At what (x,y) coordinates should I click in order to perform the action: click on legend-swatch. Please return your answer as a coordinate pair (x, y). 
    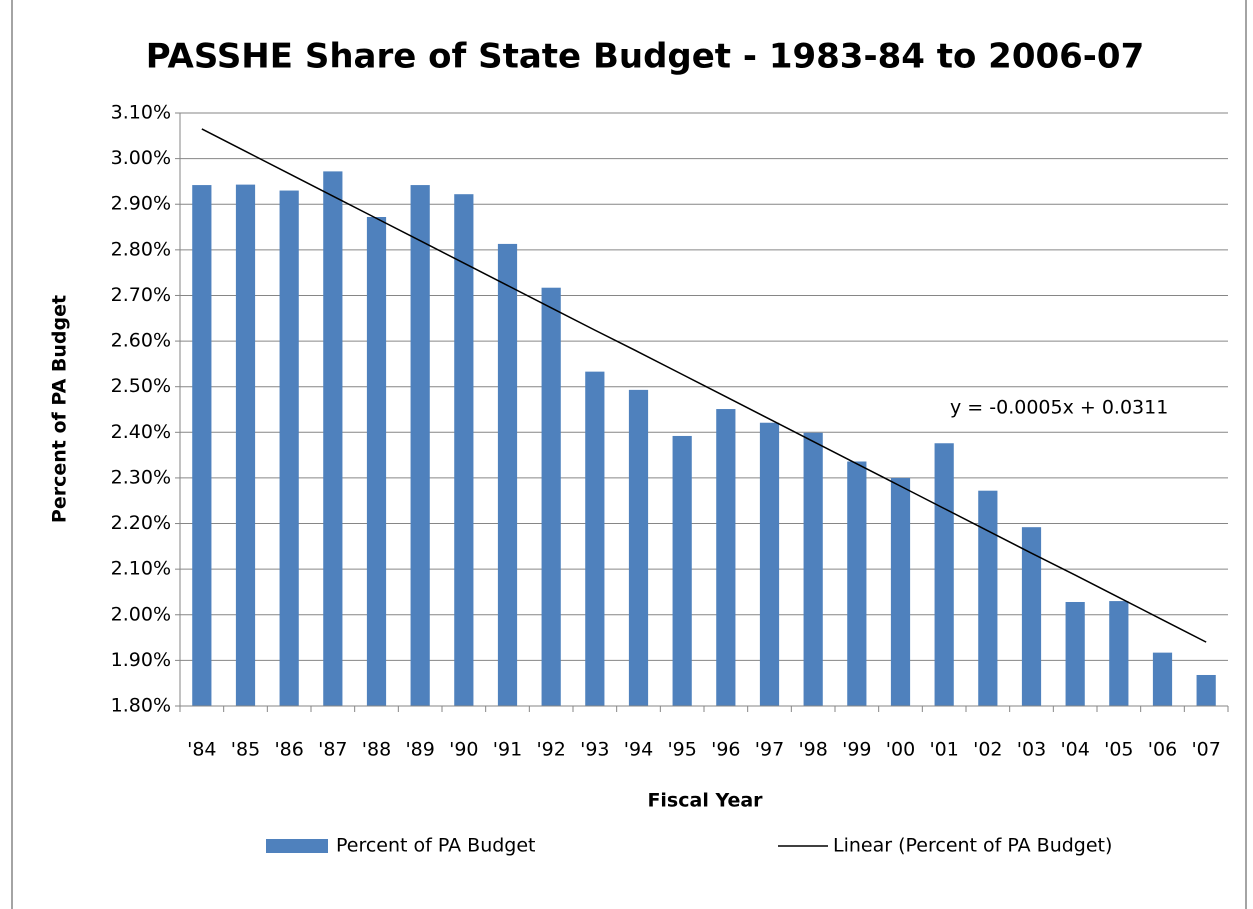
    Looking at the image, I should click on (297, 846).